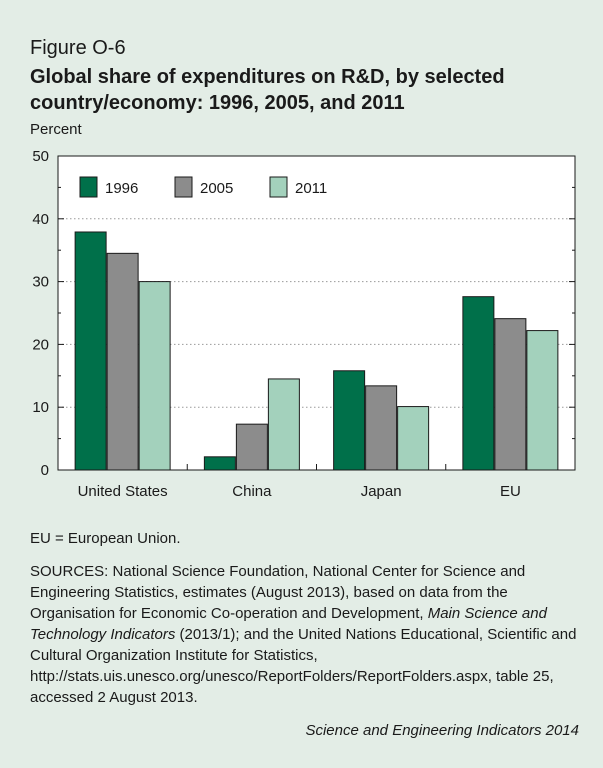  I want to click on y-tick-label: 20, so click(40, 344).